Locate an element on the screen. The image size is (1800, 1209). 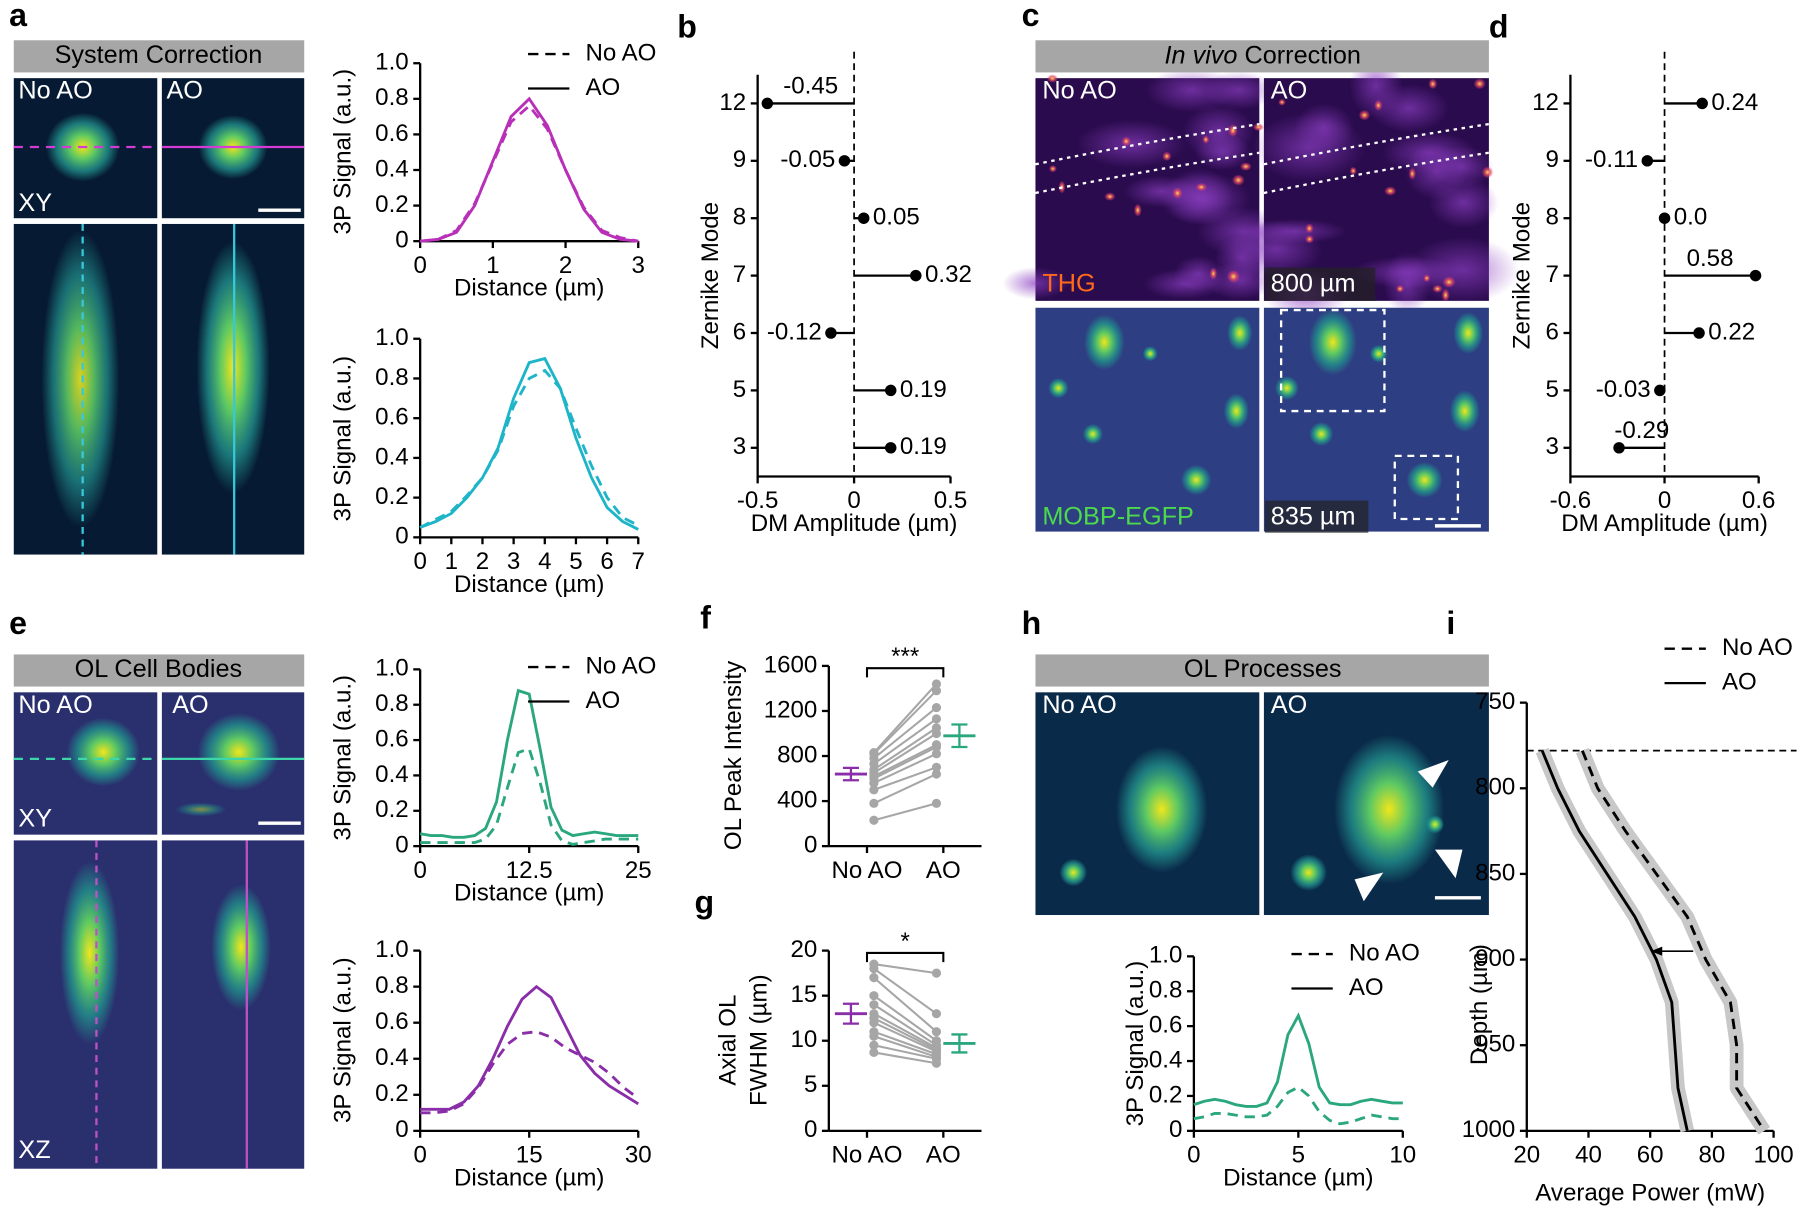
x-tick-label: 4 is located at coordinates (544, 561).